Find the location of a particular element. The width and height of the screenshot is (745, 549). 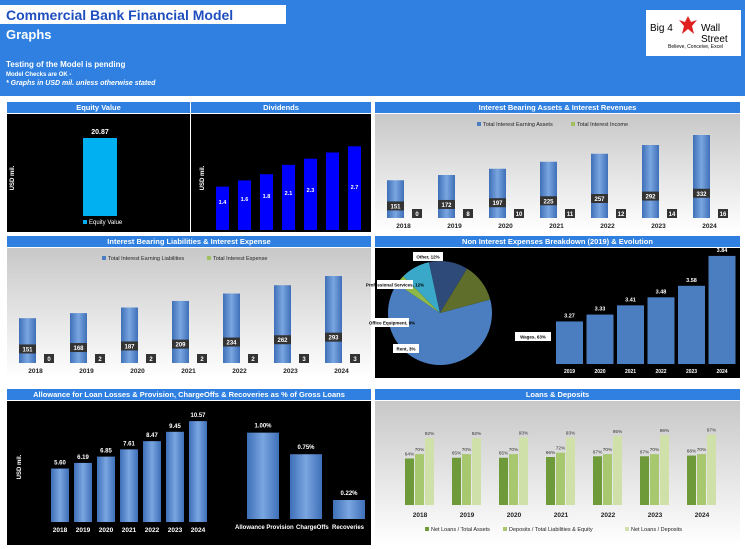

allowance-x-tick: 2024 is located at coordinates (198, 530).